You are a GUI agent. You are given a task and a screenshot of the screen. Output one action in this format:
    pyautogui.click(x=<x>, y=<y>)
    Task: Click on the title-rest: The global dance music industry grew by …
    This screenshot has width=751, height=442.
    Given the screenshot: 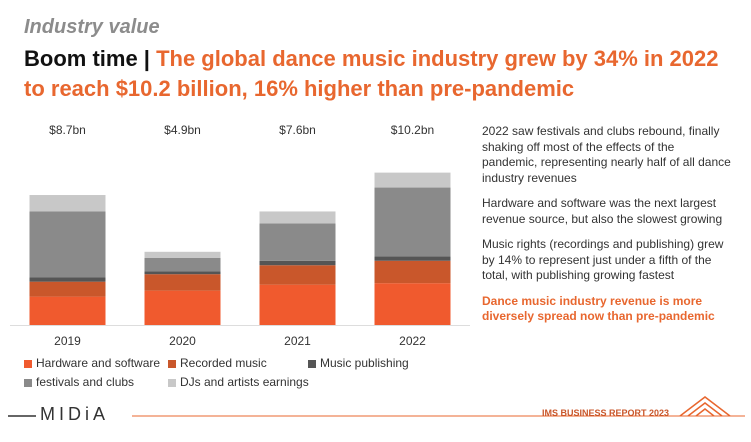 What is the action you would take?
    pyautogui.click(x=371, y=73)
    